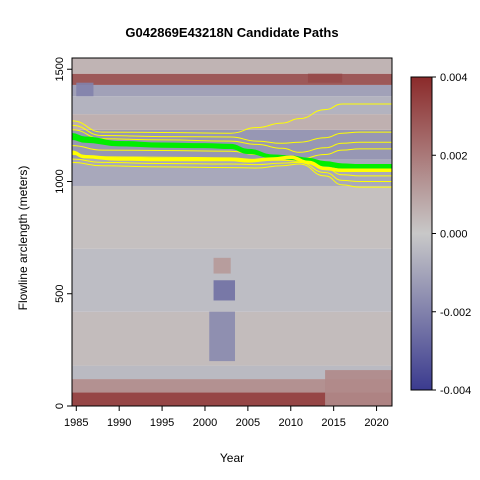 Image resolution: width=480 pixels, height=480 pixels. Describe the element at coordinates (454, 156) in the screenshot. I see `colorbar-tick-label: 0.002` at that location.